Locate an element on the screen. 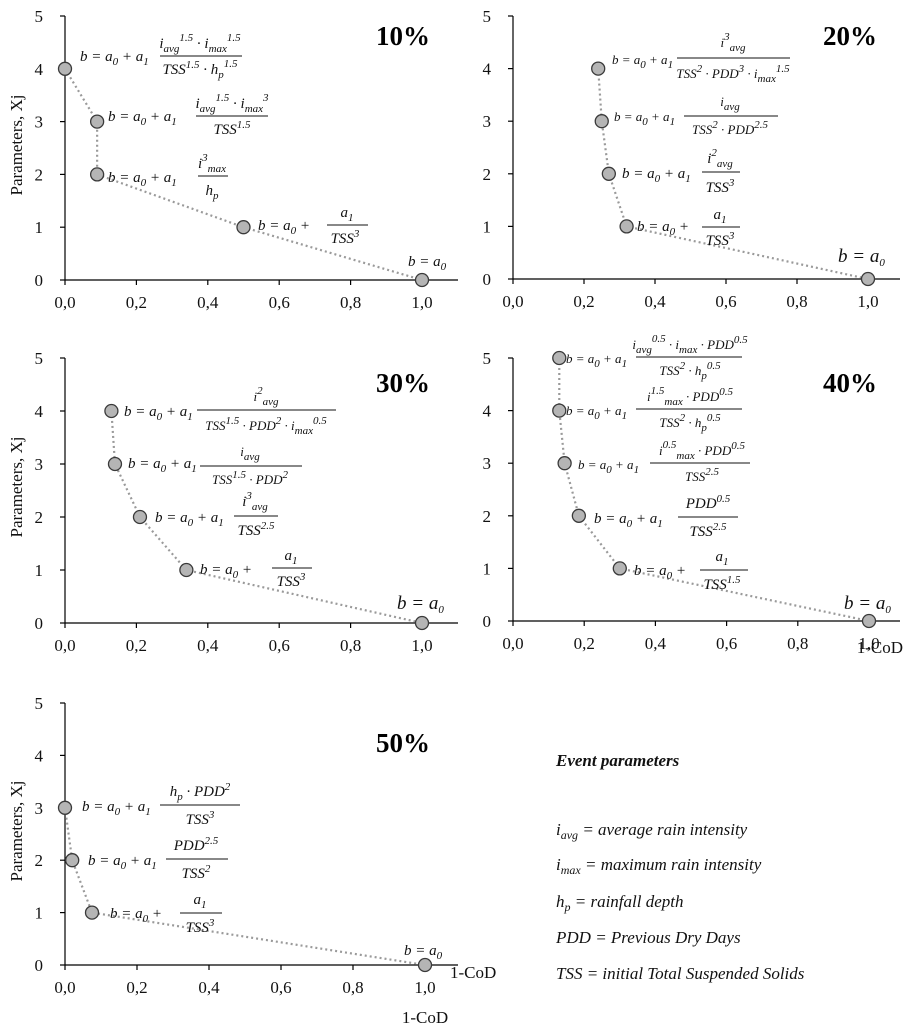 This screenshot has width=903, height=1036. panel-title: 10% is located at coordinates (403, 36).